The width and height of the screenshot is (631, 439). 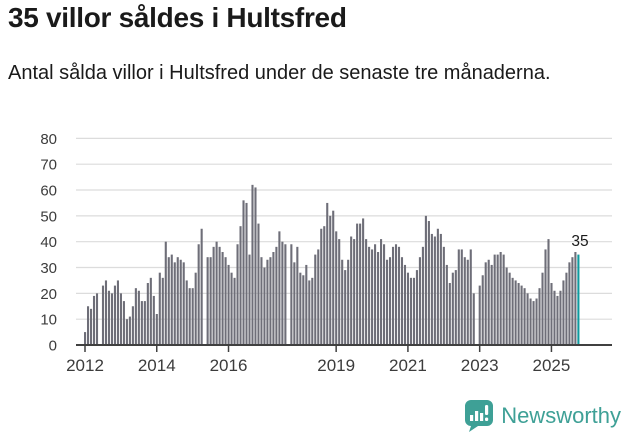 I want to click on y-tick-label: 70, so click(x=48, y=165).